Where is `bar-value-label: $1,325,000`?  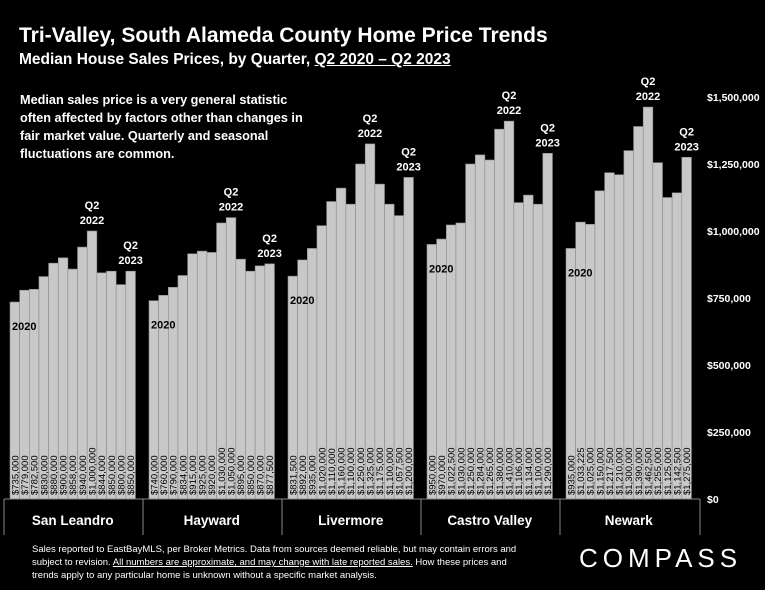 bar-value-label: $1,325,000 is located at coordinates (371, 471).